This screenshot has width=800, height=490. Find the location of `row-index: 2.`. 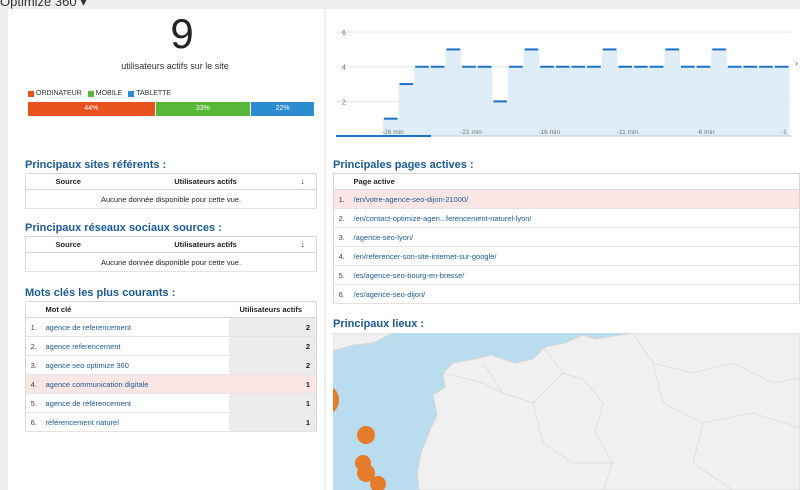

row-index: 2. is located at coordinates (33, 346).